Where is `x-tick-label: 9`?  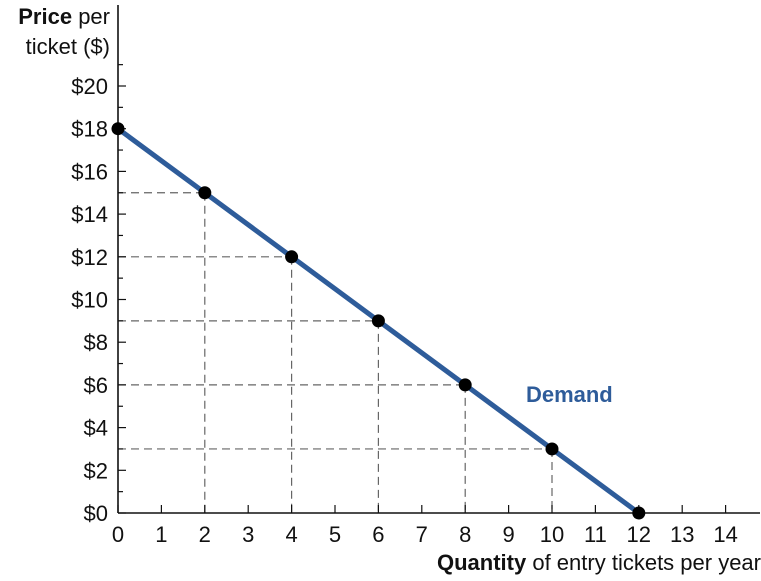 x-tick-label: 9 is located at coordinates (508, 534).